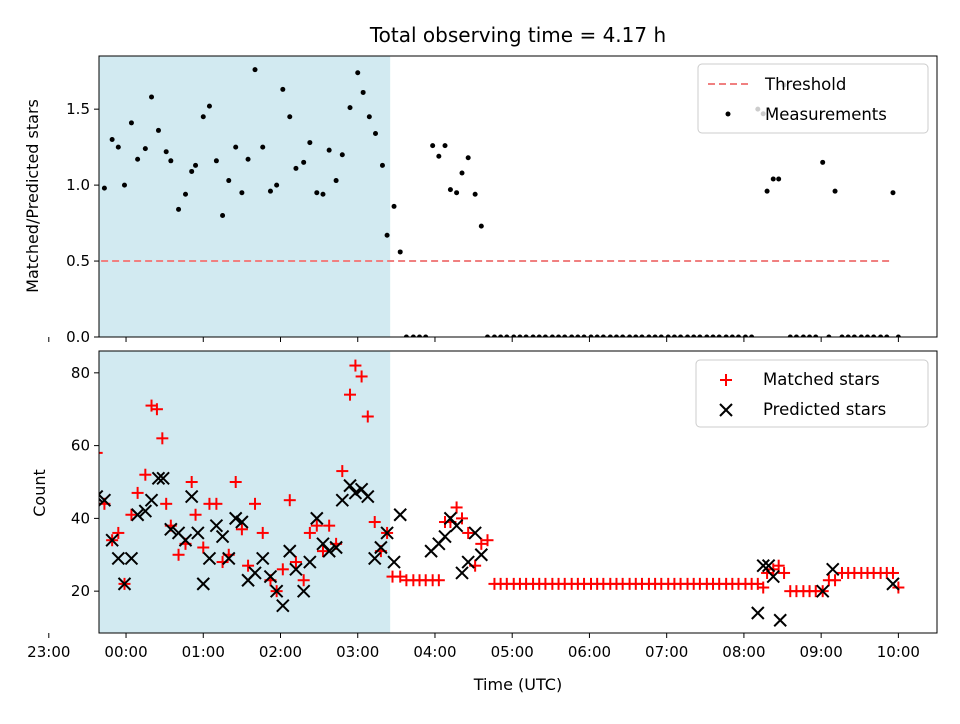  Describe the element at coordinates (80, 591) in the screenshot. I see `y-tick-label: 20` at that location.